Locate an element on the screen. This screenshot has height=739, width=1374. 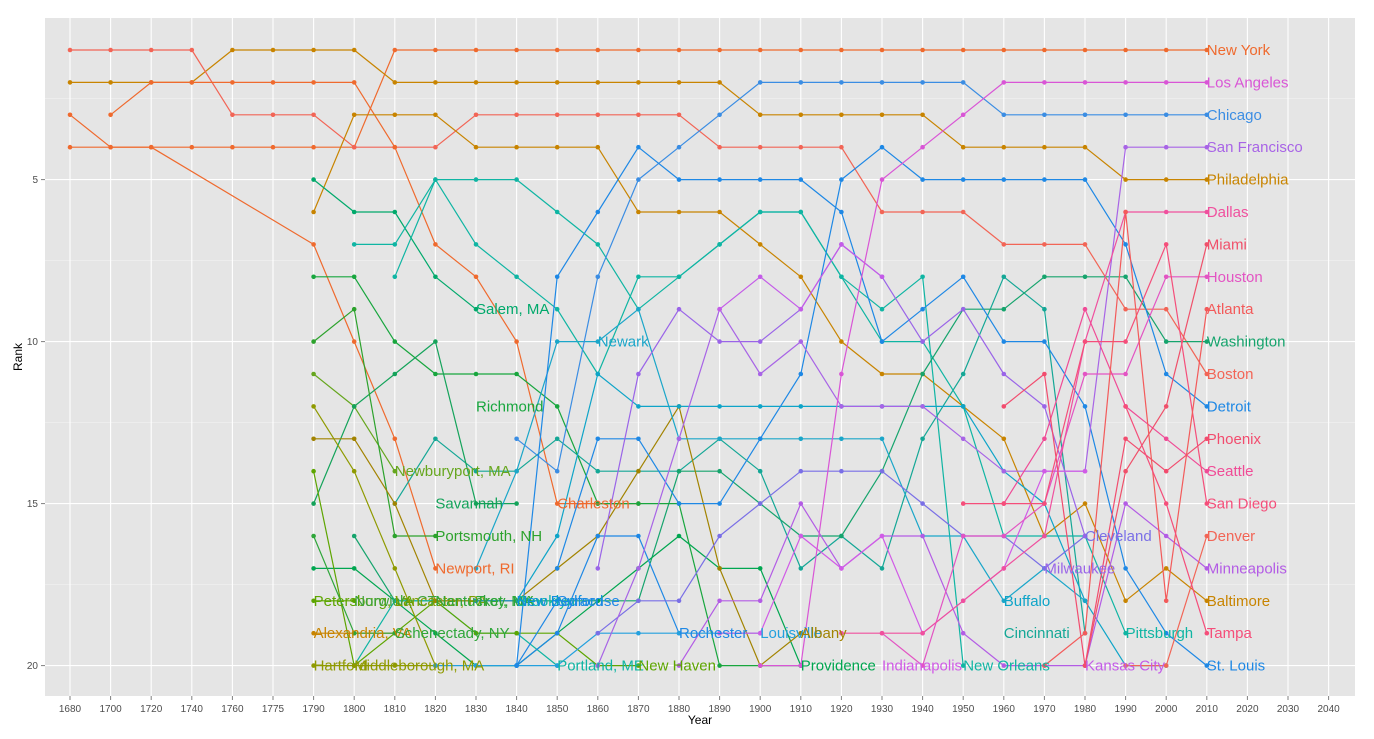
city-label: Newport, RI is located at coordinates (474, 568).